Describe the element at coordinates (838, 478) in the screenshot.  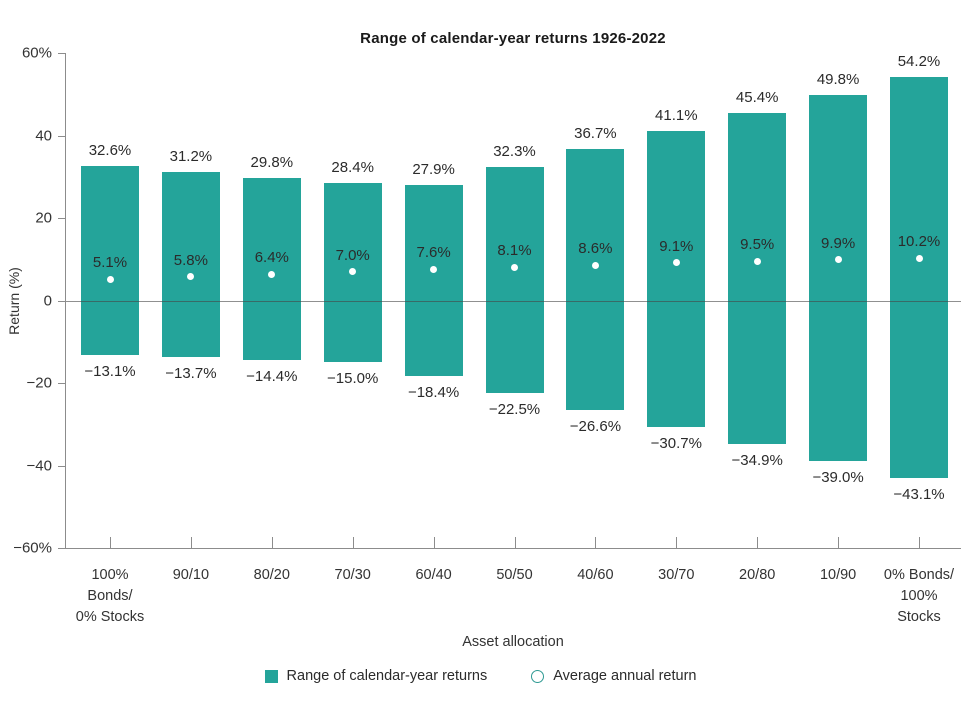
I see `min-value-label: −39.0%` at that location.